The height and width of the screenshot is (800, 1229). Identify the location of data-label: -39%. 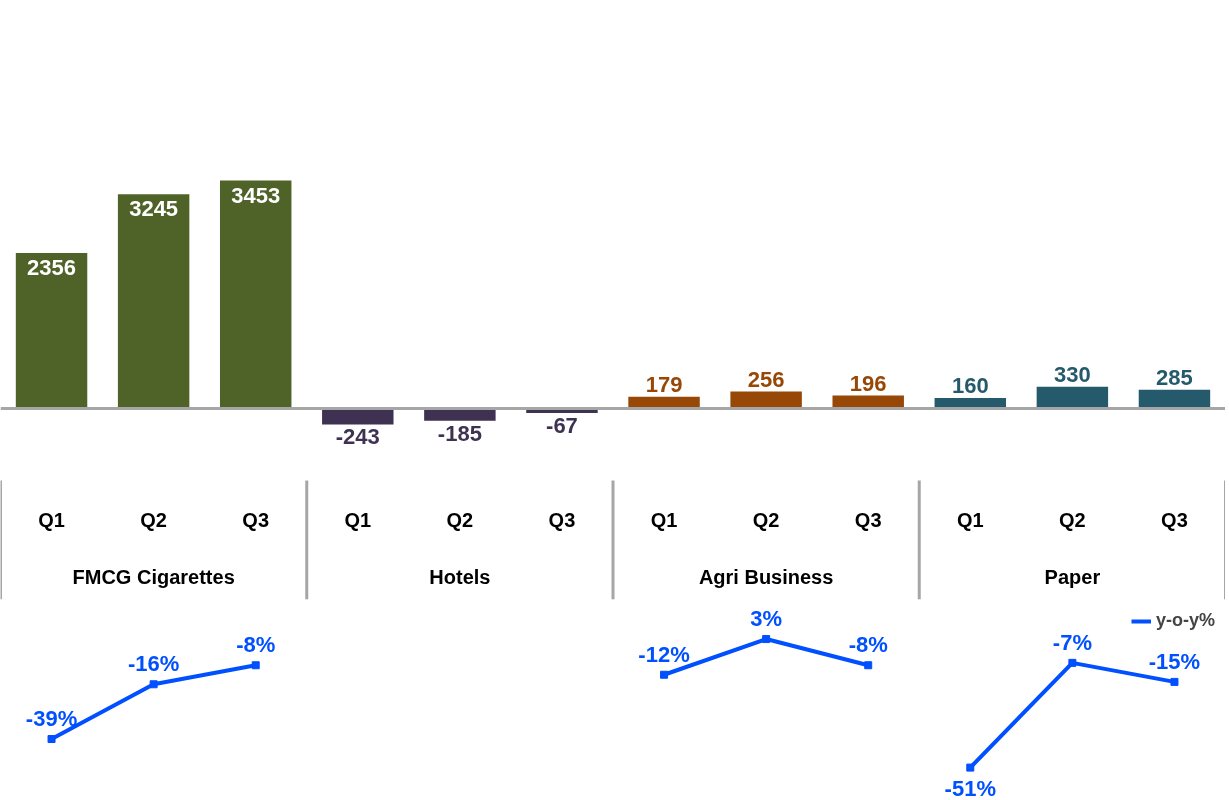
(51, 719).